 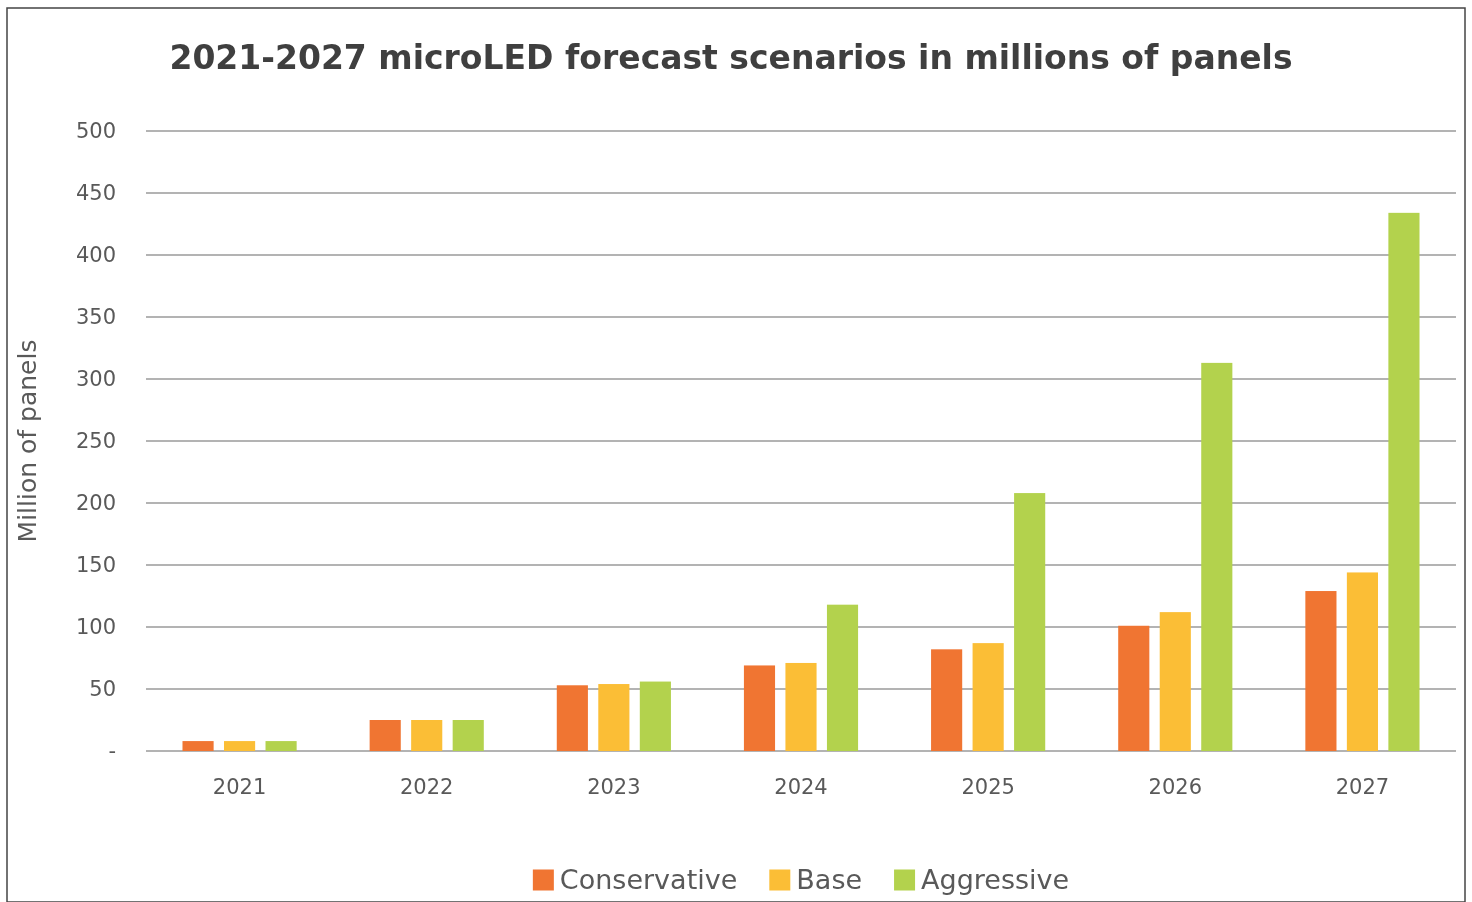 I want to click on x-tick-label: 2025, so click(x=988, y=787).